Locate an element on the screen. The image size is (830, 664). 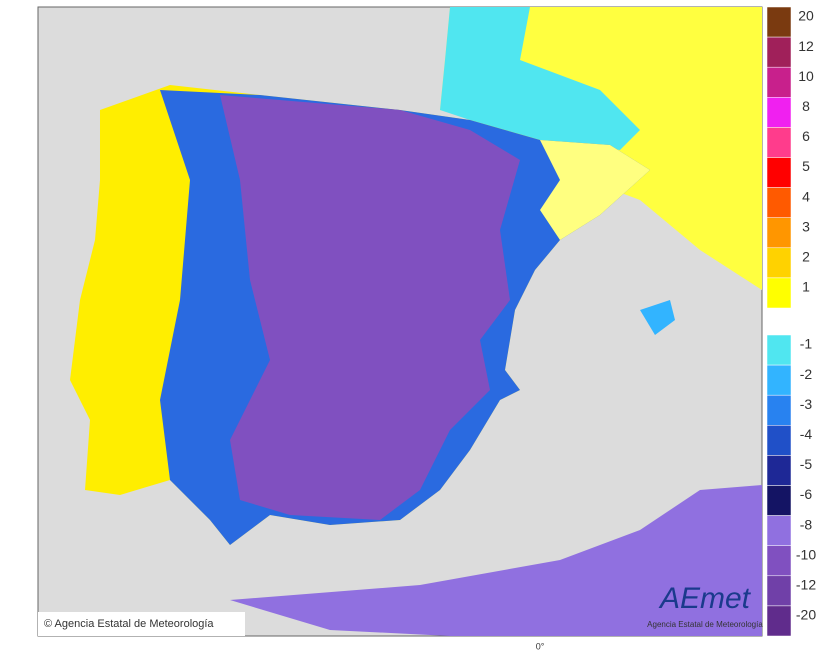
legend-label: 3 is located at coordinates (806, 226).